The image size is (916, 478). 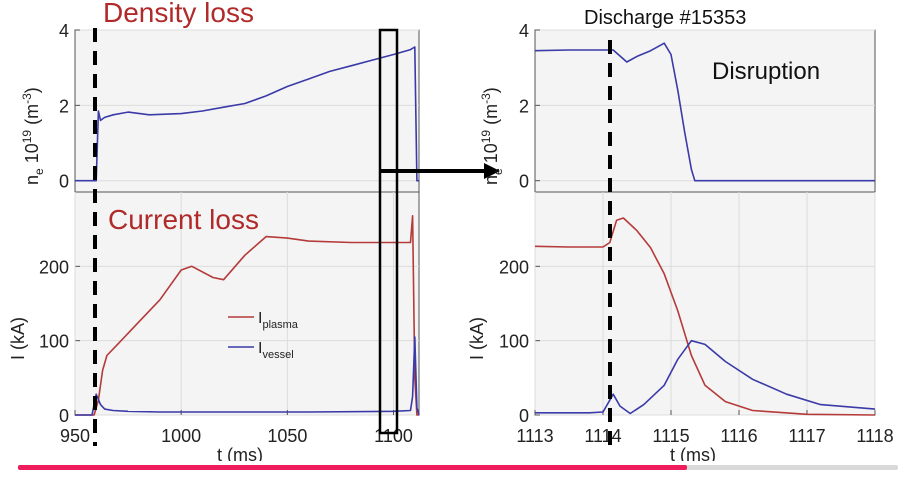 I want to click on legend-vessel-label: Ivessel, so click(x=276, y=350).